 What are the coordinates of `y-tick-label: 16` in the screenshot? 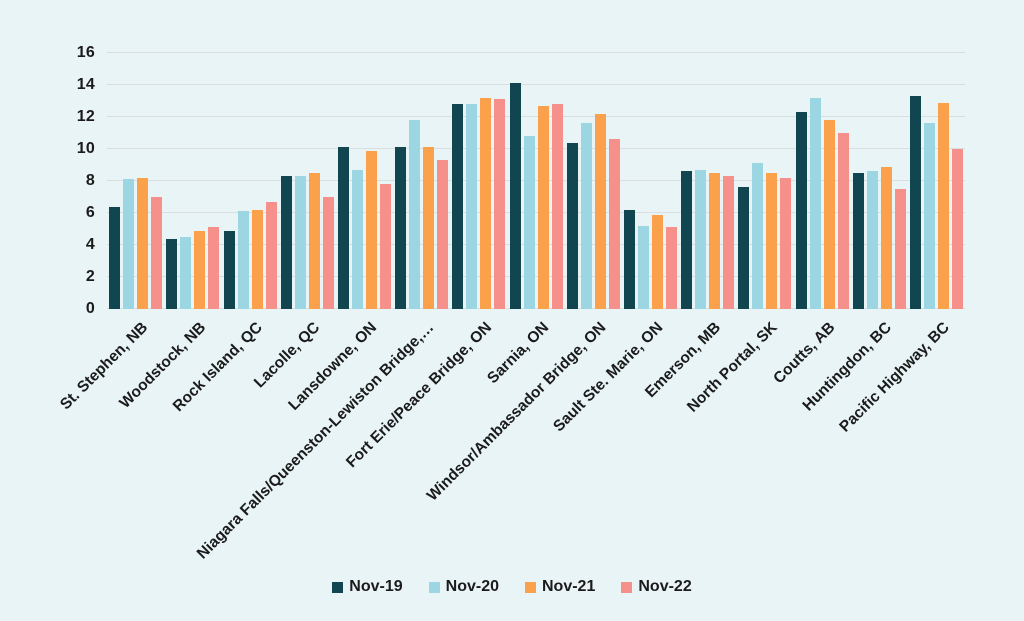 It's located at (85, 52).